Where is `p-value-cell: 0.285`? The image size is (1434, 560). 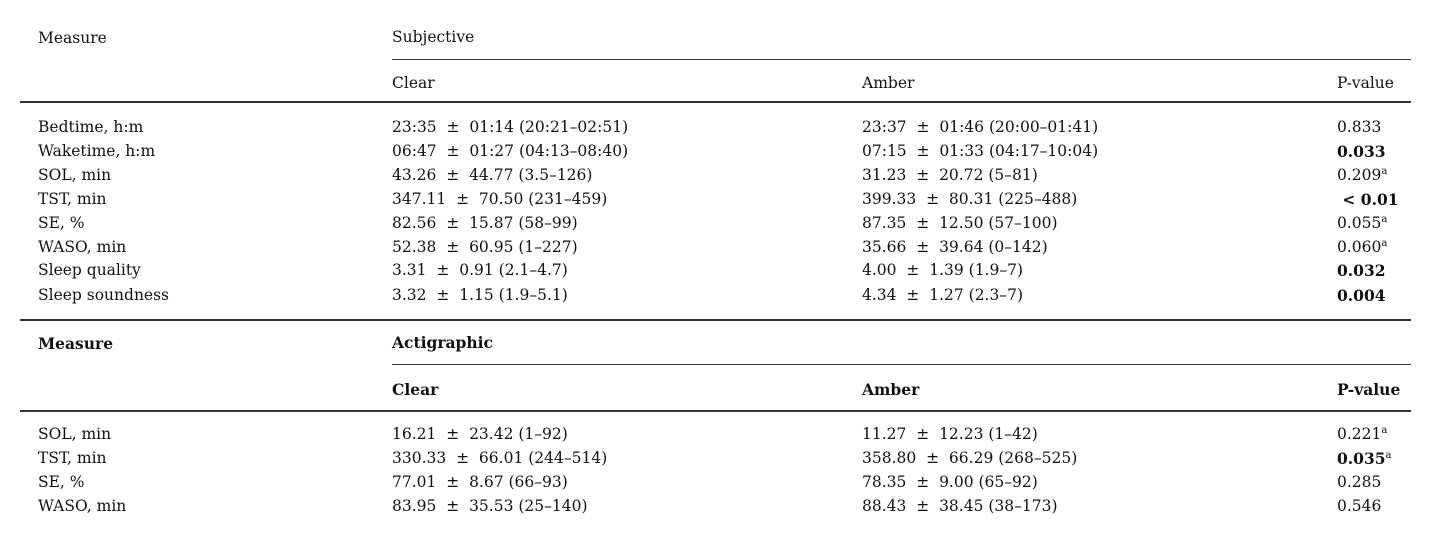
p-value-cell: 0.285 is located at coordinates (1374, 483).